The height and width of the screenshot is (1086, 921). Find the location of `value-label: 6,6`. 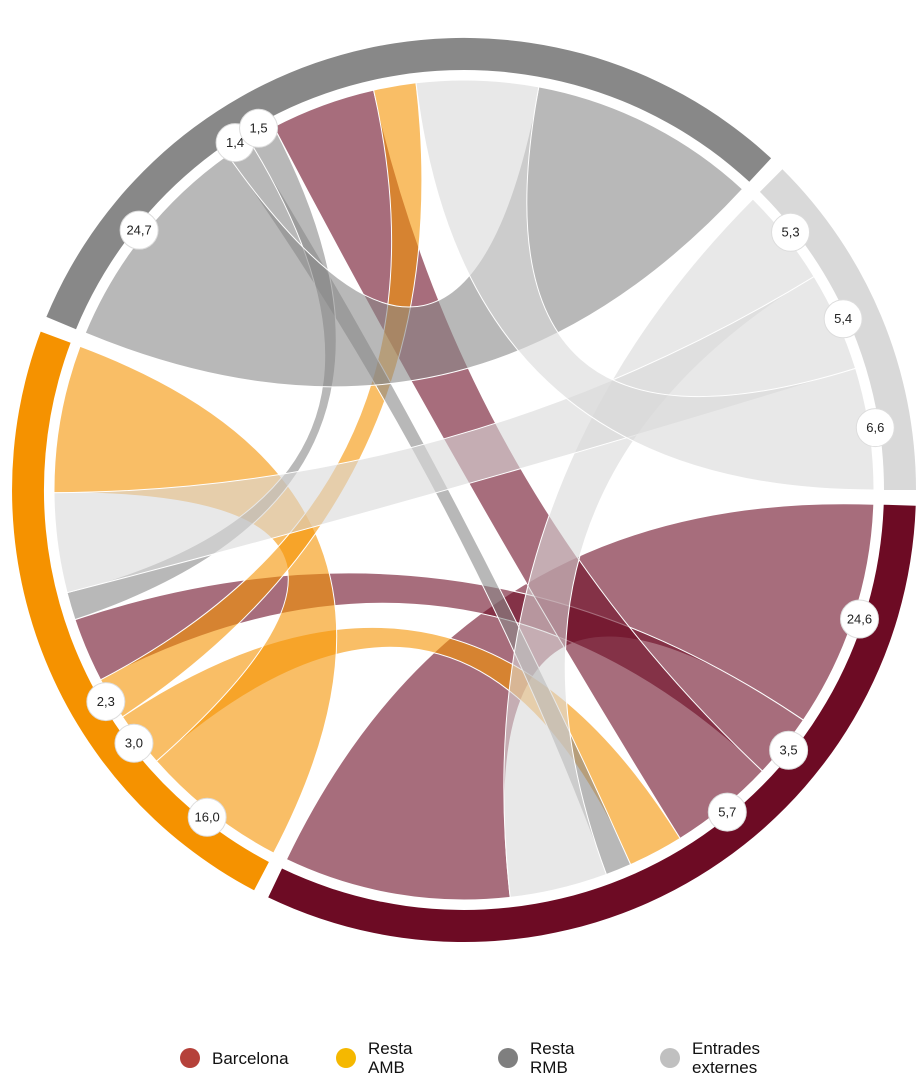

value-label: 6,6 is located at coordinates (875, 427).